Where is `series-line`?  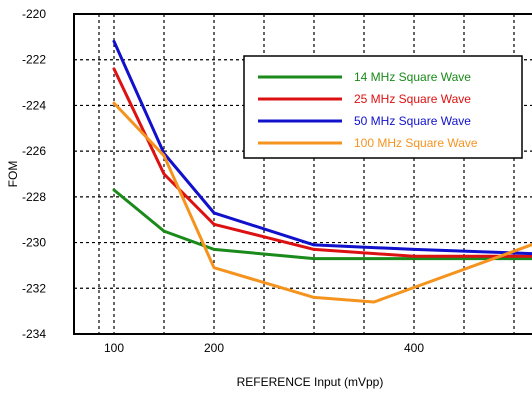
series-line is located at coordinates (322, 224).